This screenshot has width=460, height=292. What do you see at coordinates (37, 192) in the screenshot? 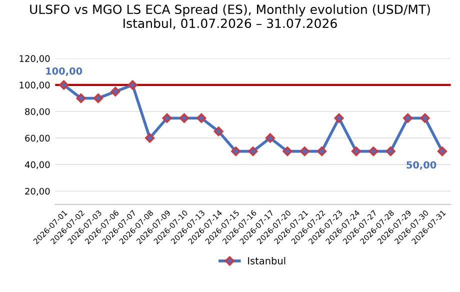
I see `y-tick-label: 20,00` at bounding box center [37, 192].